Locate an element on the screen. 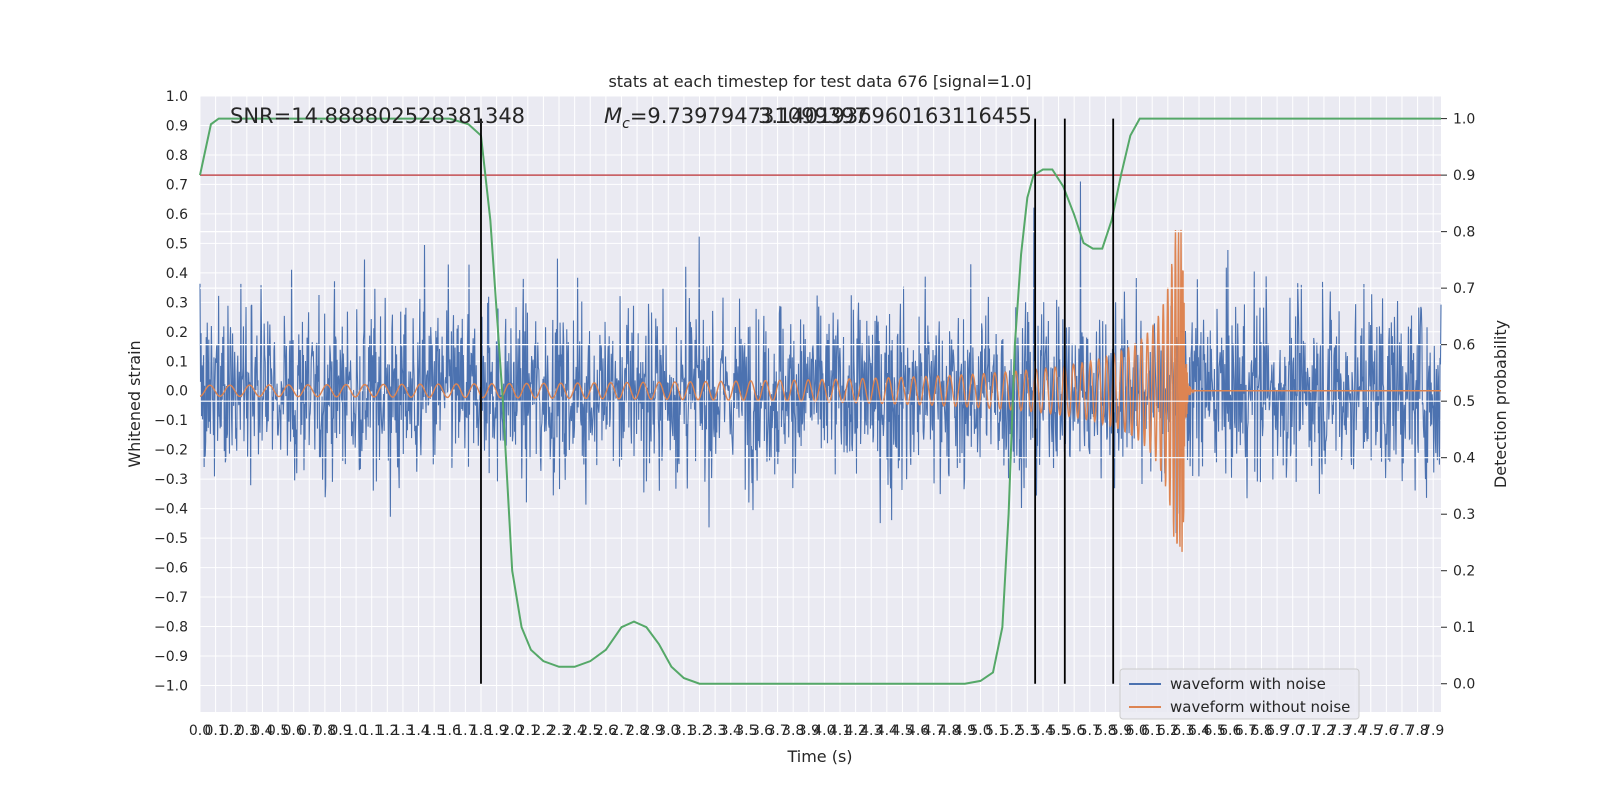  y2-axis-label: Detection probability is located at coordinates (1500, 404).